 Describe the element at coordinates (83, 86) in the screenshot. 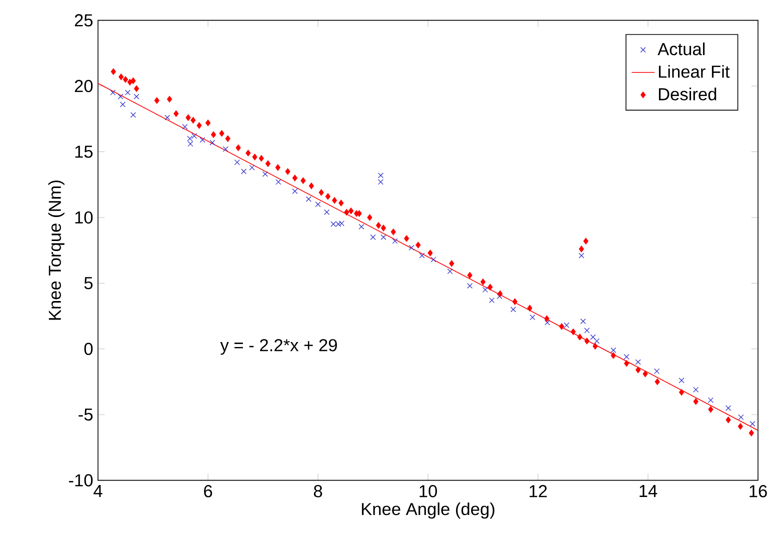

I see `y-tick-label: 20` at that location.